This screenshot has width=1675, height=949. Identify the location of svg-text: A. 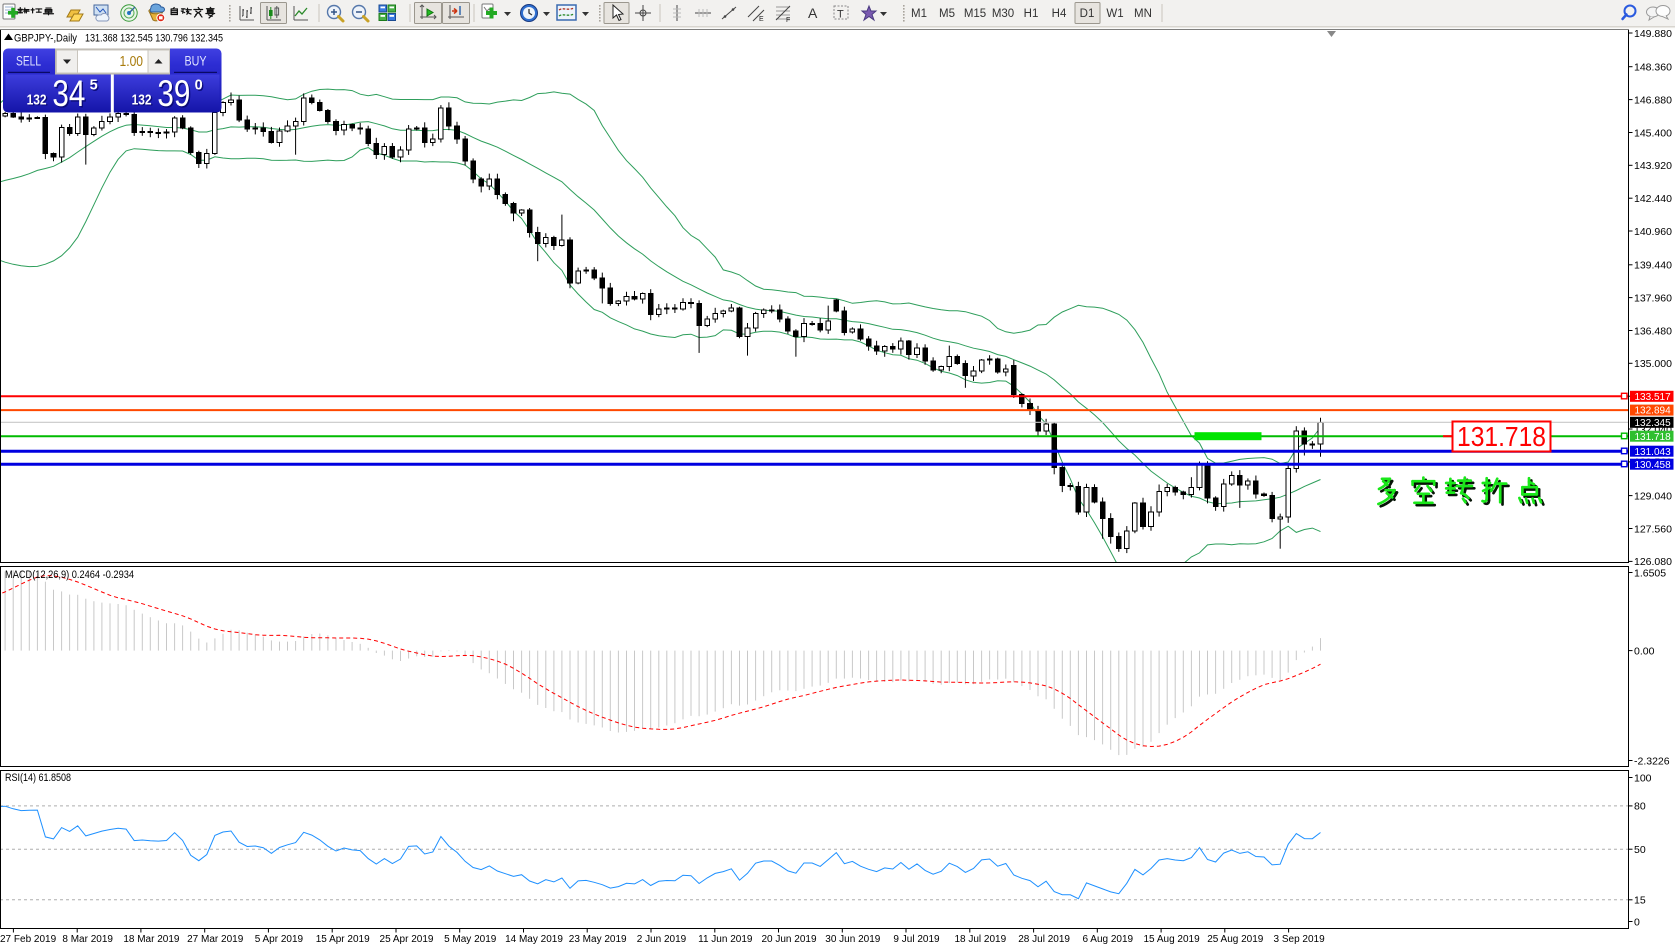
(813, 13).